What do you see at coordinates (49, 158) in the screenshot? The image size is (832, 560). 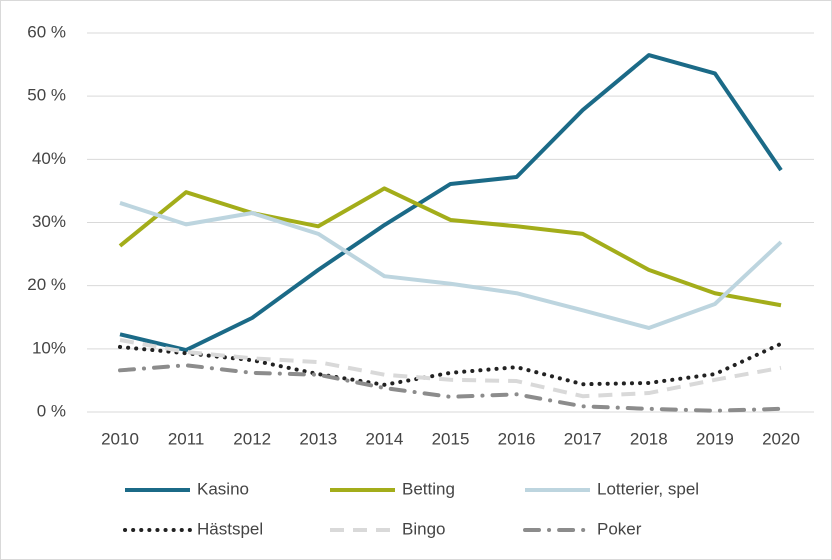 I see `y-tick-label: 40%` at bounding box center [49, 158].